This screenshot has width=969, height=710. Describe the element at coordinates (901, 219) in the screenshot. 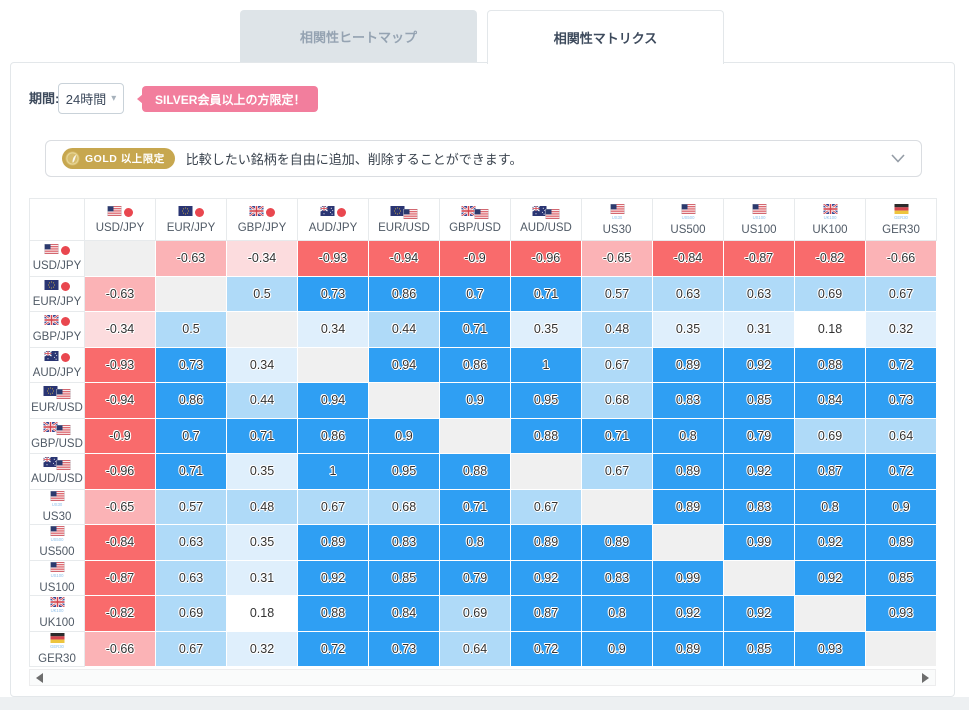

I see `column-header-ger30: GER30 GER30` at that location.